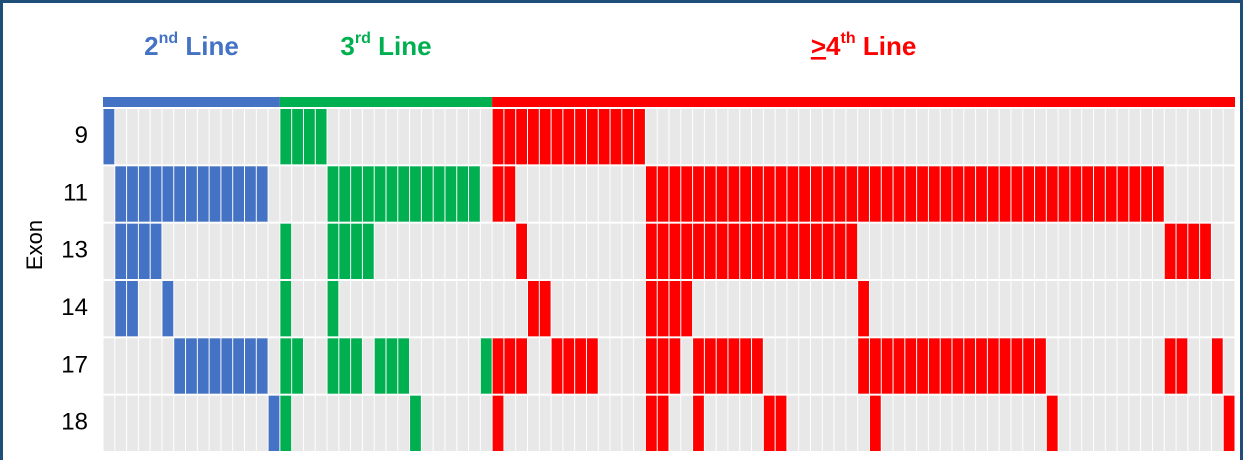 The height and width of the screenshot is (460, 1243). Describe the element at coordinates (74, 307) in the screenshot. I see `row-label: 14` at that location.